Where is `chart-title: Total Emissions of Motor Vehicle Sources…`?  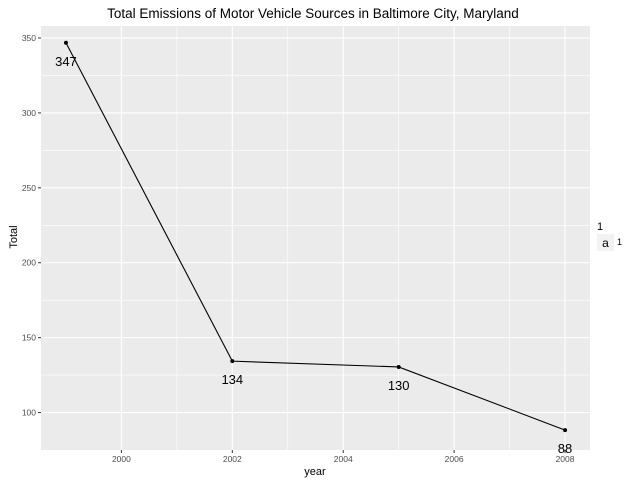 chart-title: Total Emissions of Motor Vehicle Sources… is located at coordinates (313, 13).